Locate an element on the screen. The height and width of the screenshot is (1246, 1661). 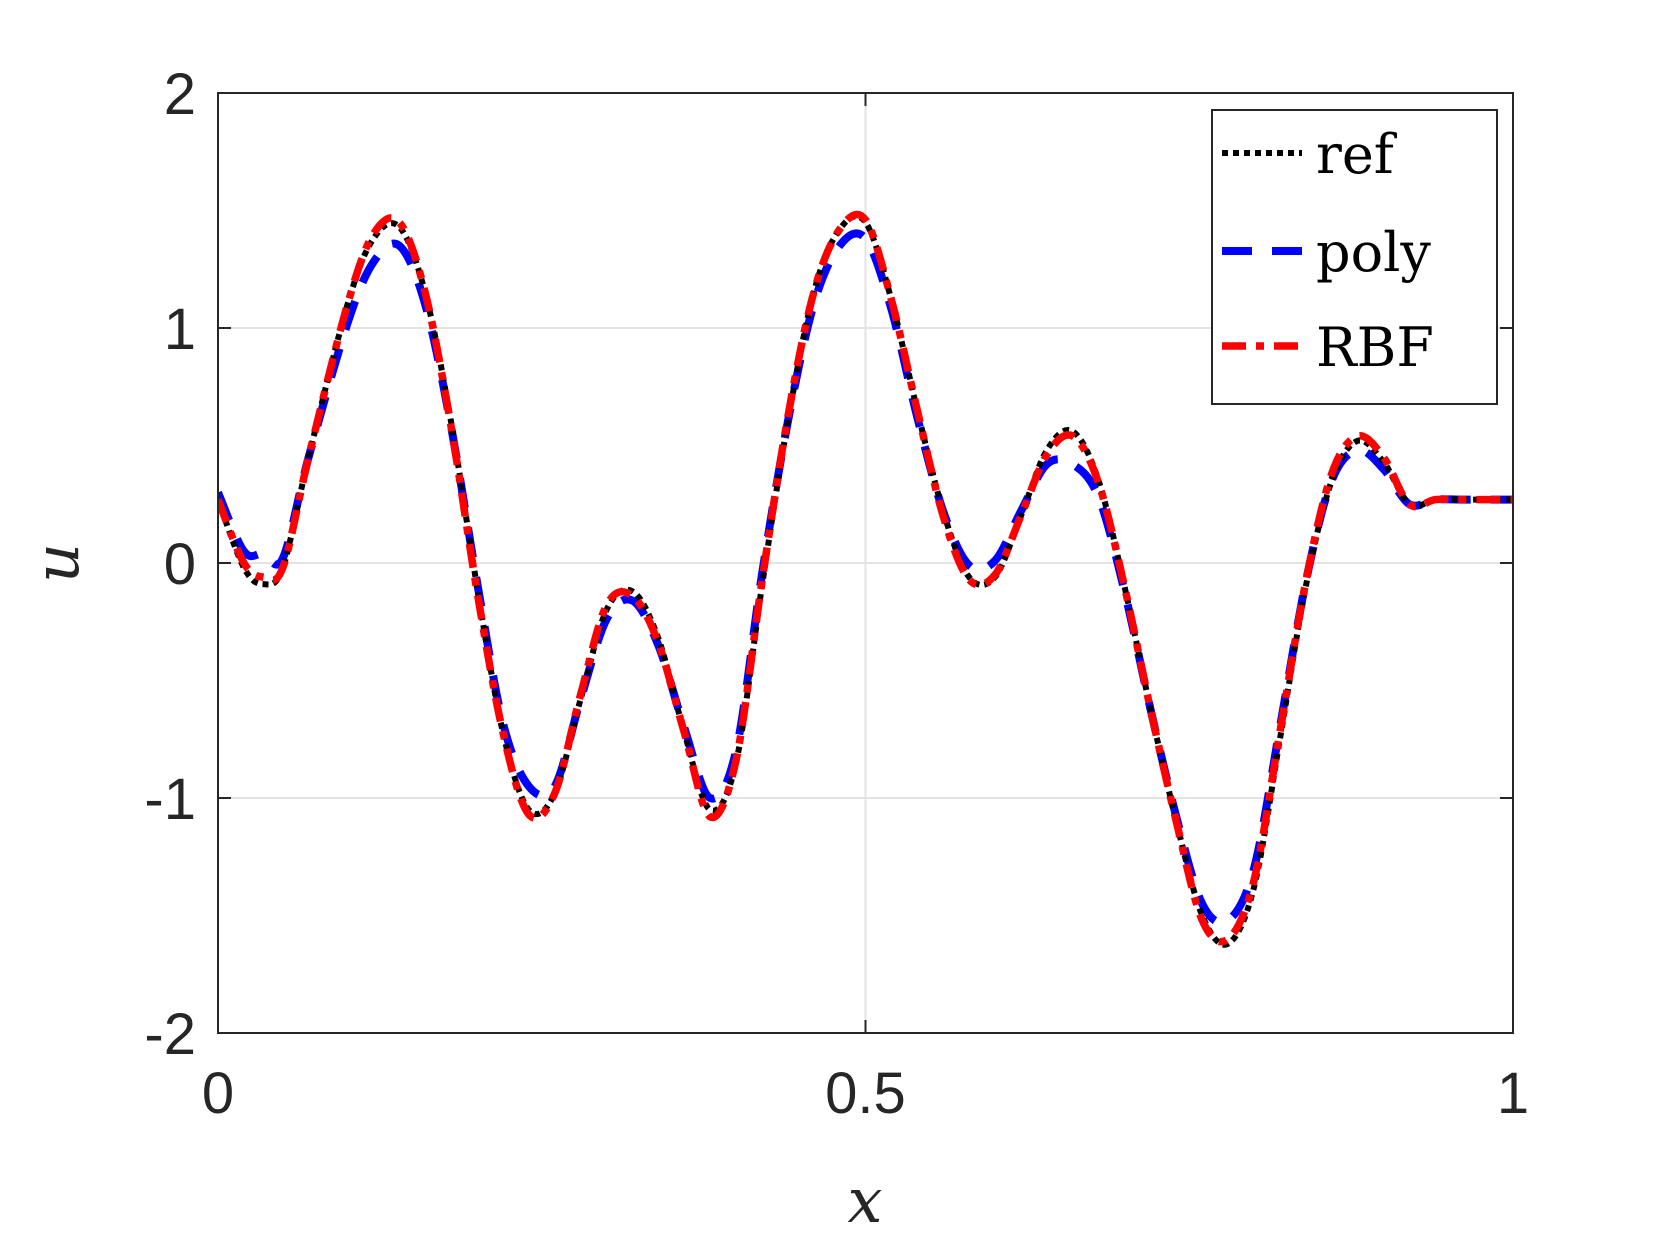
y-tick-label: -2 is located at coordinates (170, 1034).